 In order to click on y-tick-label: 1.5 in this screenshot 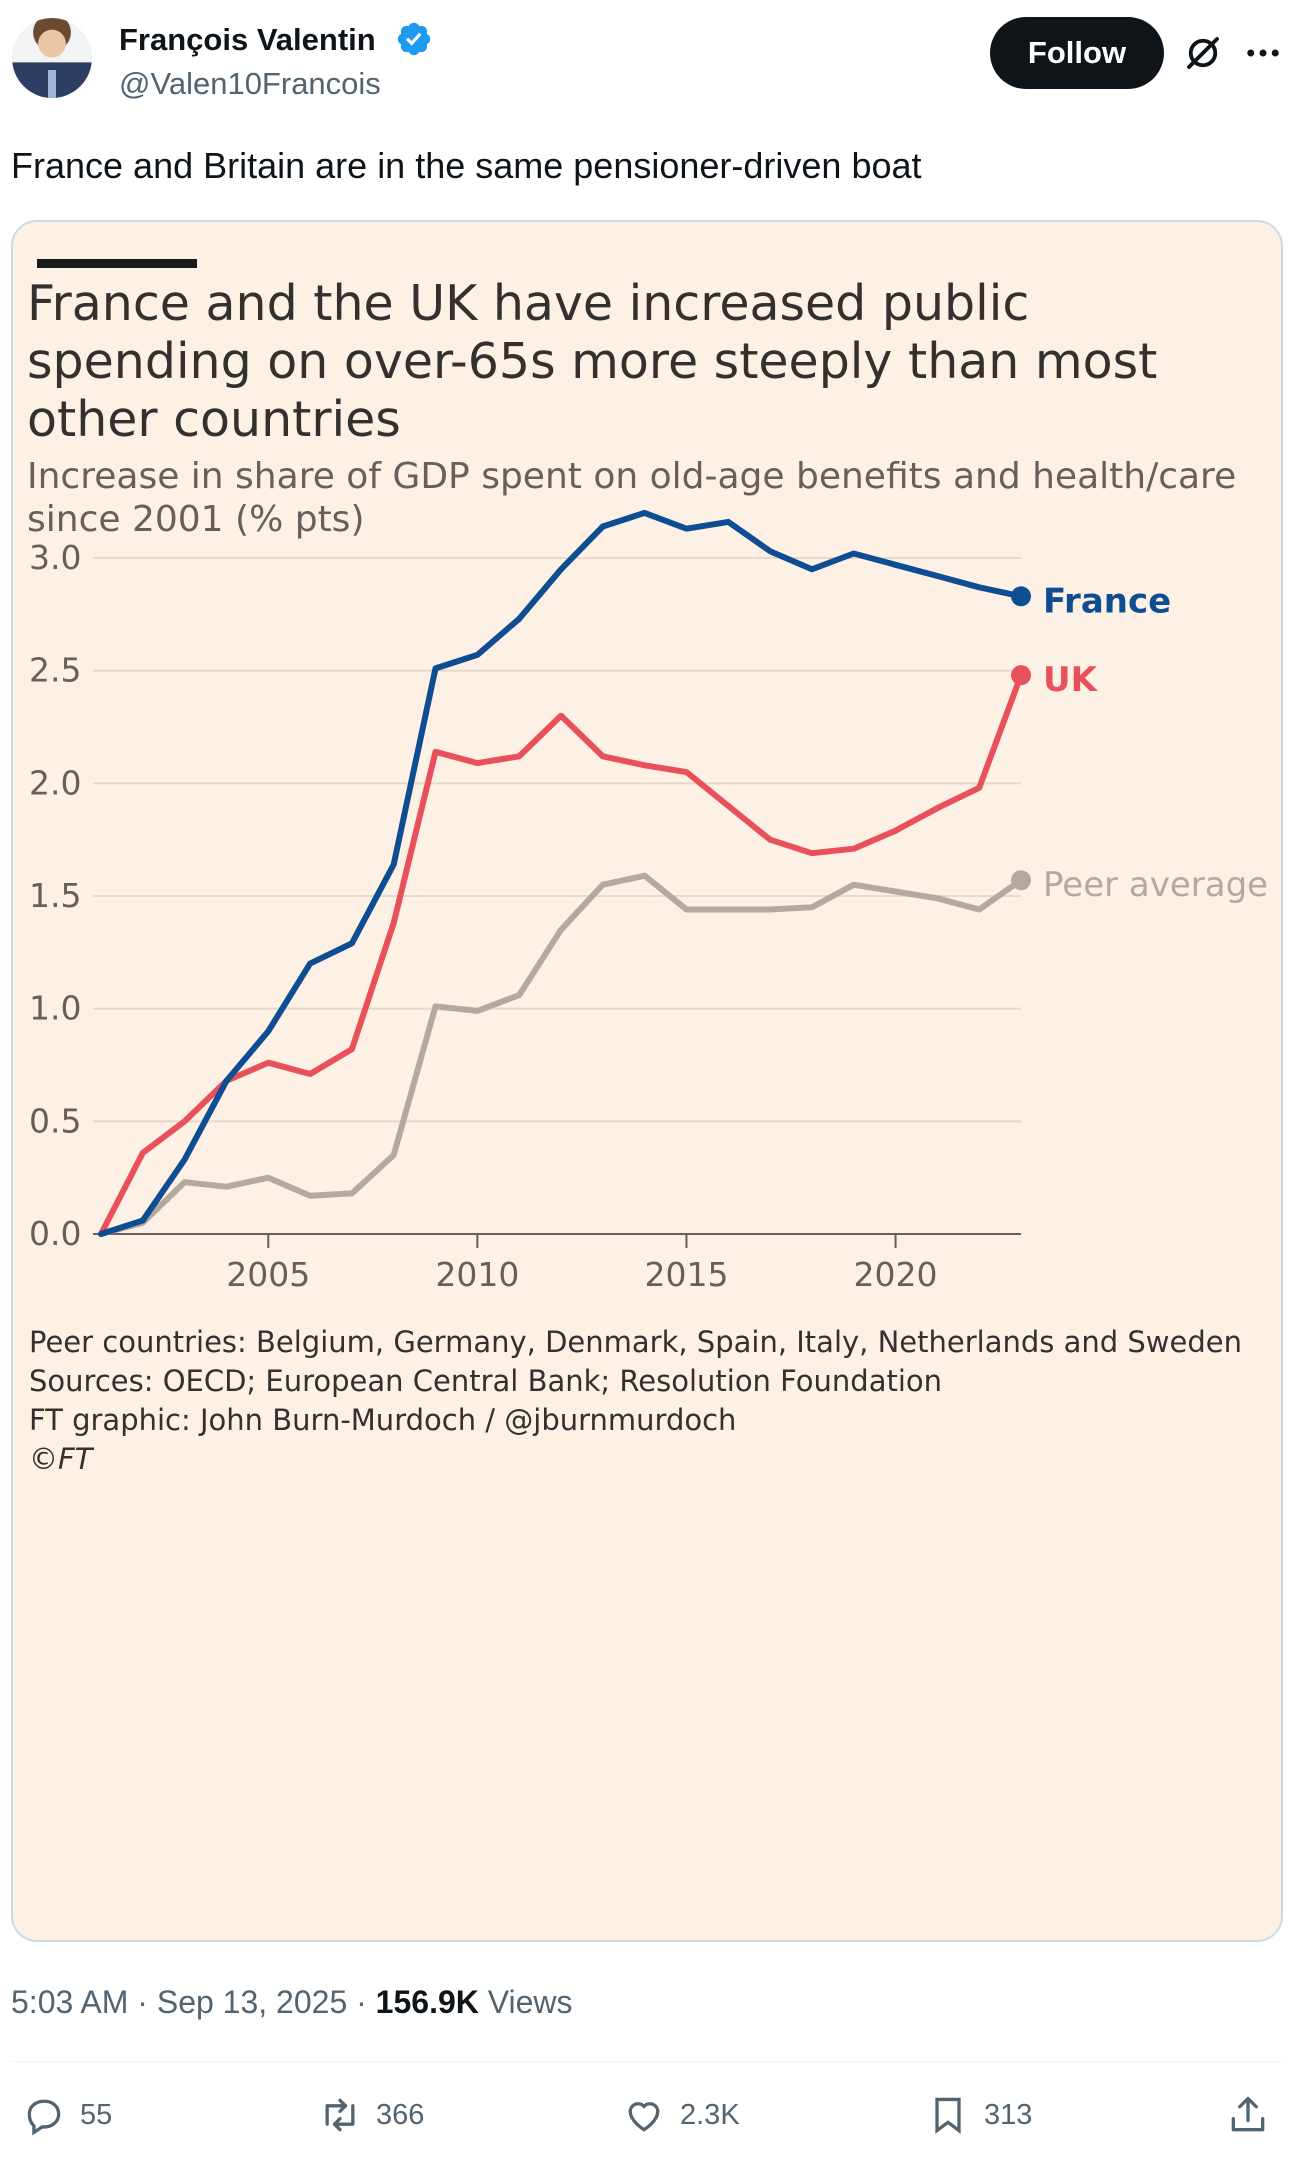, I will do `click(55, 895)`.